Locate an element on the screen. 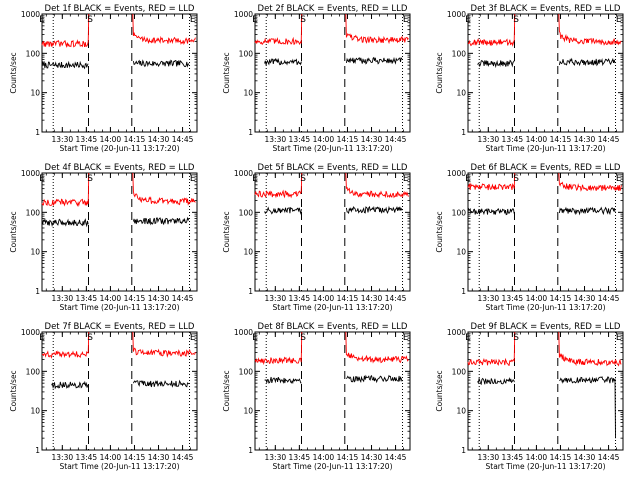  panel-title: Det 5f BLACK = Events, RED = LLD is located at coordinates (333, 168).